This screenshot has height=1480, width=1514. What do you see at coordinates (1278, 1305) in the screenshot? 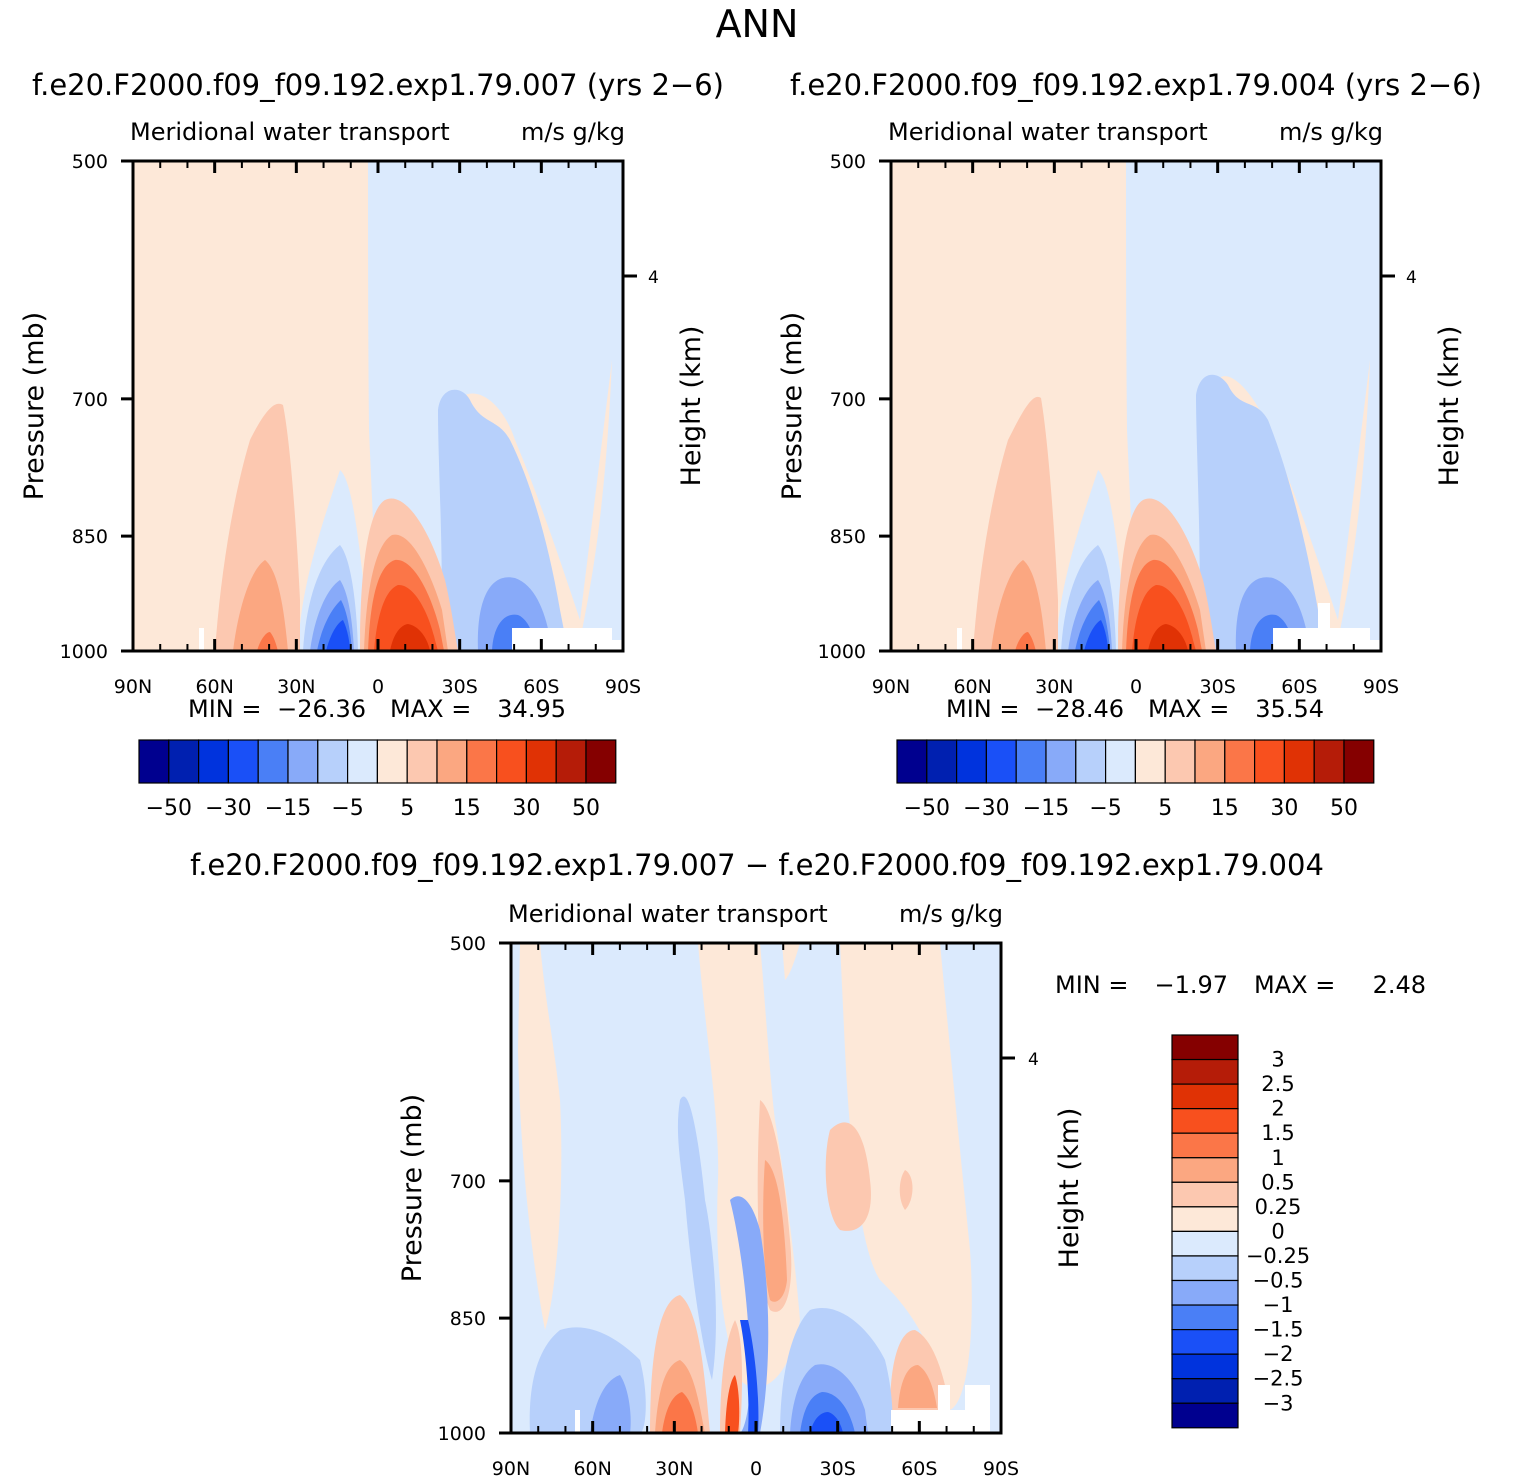
I see `colorbar-label: −1` at bounding box center [1278, 1305].